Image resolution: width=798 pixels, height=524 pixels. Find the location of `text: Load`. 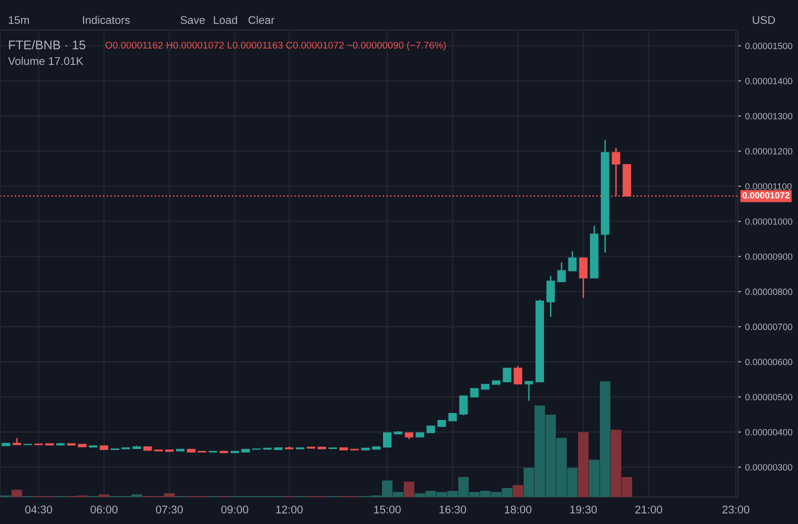

text: Load is located at coordinates (225, 20).